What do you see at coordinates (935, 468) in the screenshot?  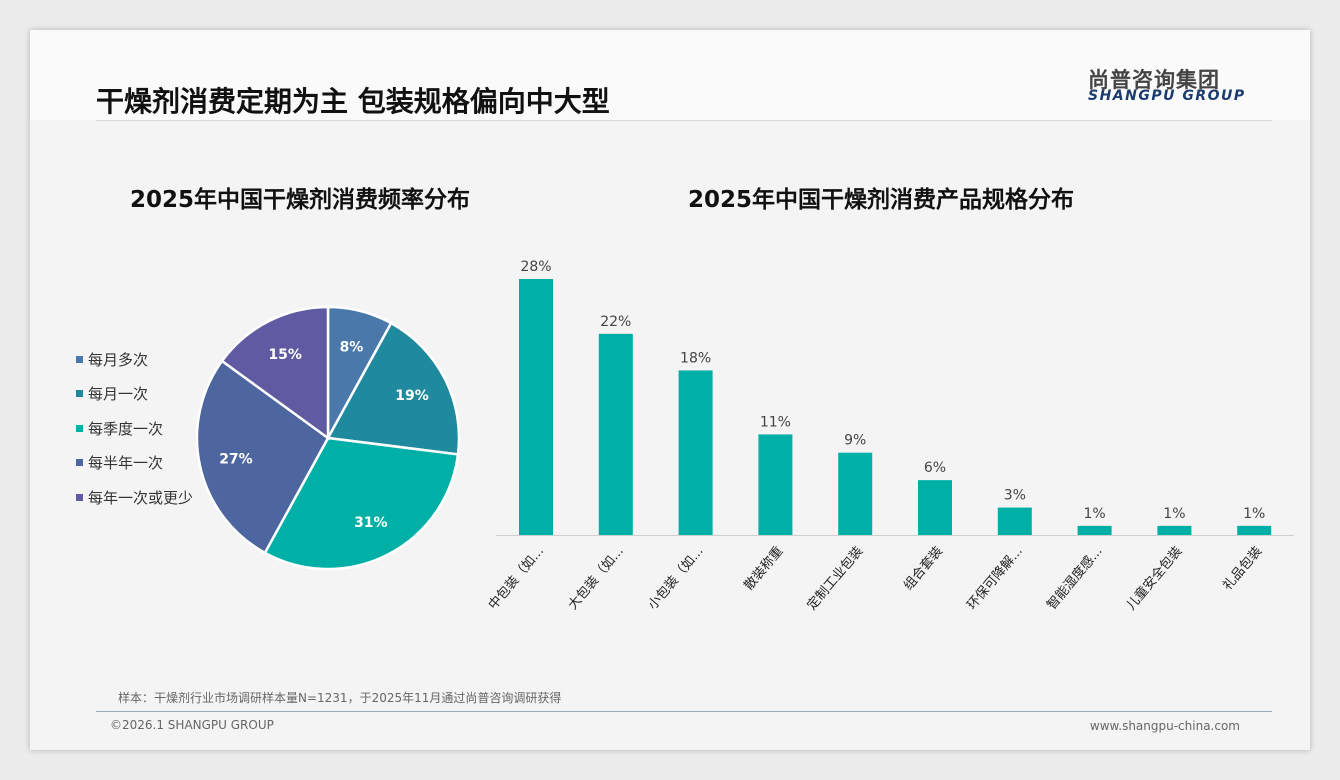 I see `bar-data-label: 6%` at bounding box center [935, 468].